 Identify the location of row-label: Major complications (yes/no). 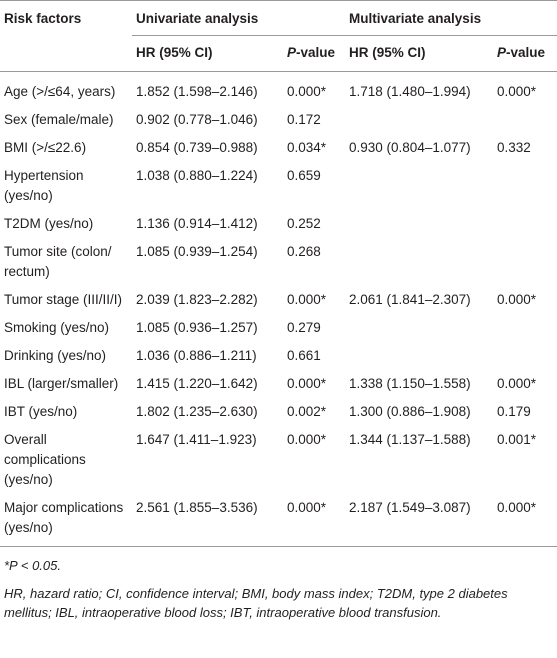
(66, 520).